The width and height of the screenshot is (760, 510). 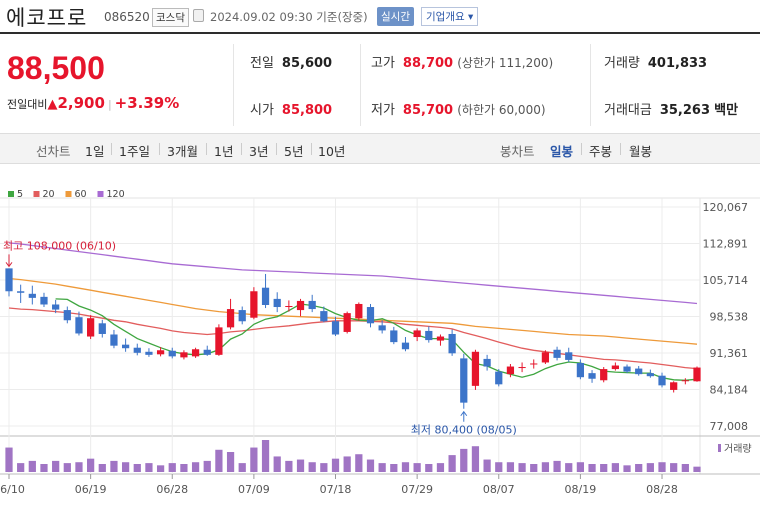 I want to click on x-tick-label: 07/18, so click(x=336, y=489).